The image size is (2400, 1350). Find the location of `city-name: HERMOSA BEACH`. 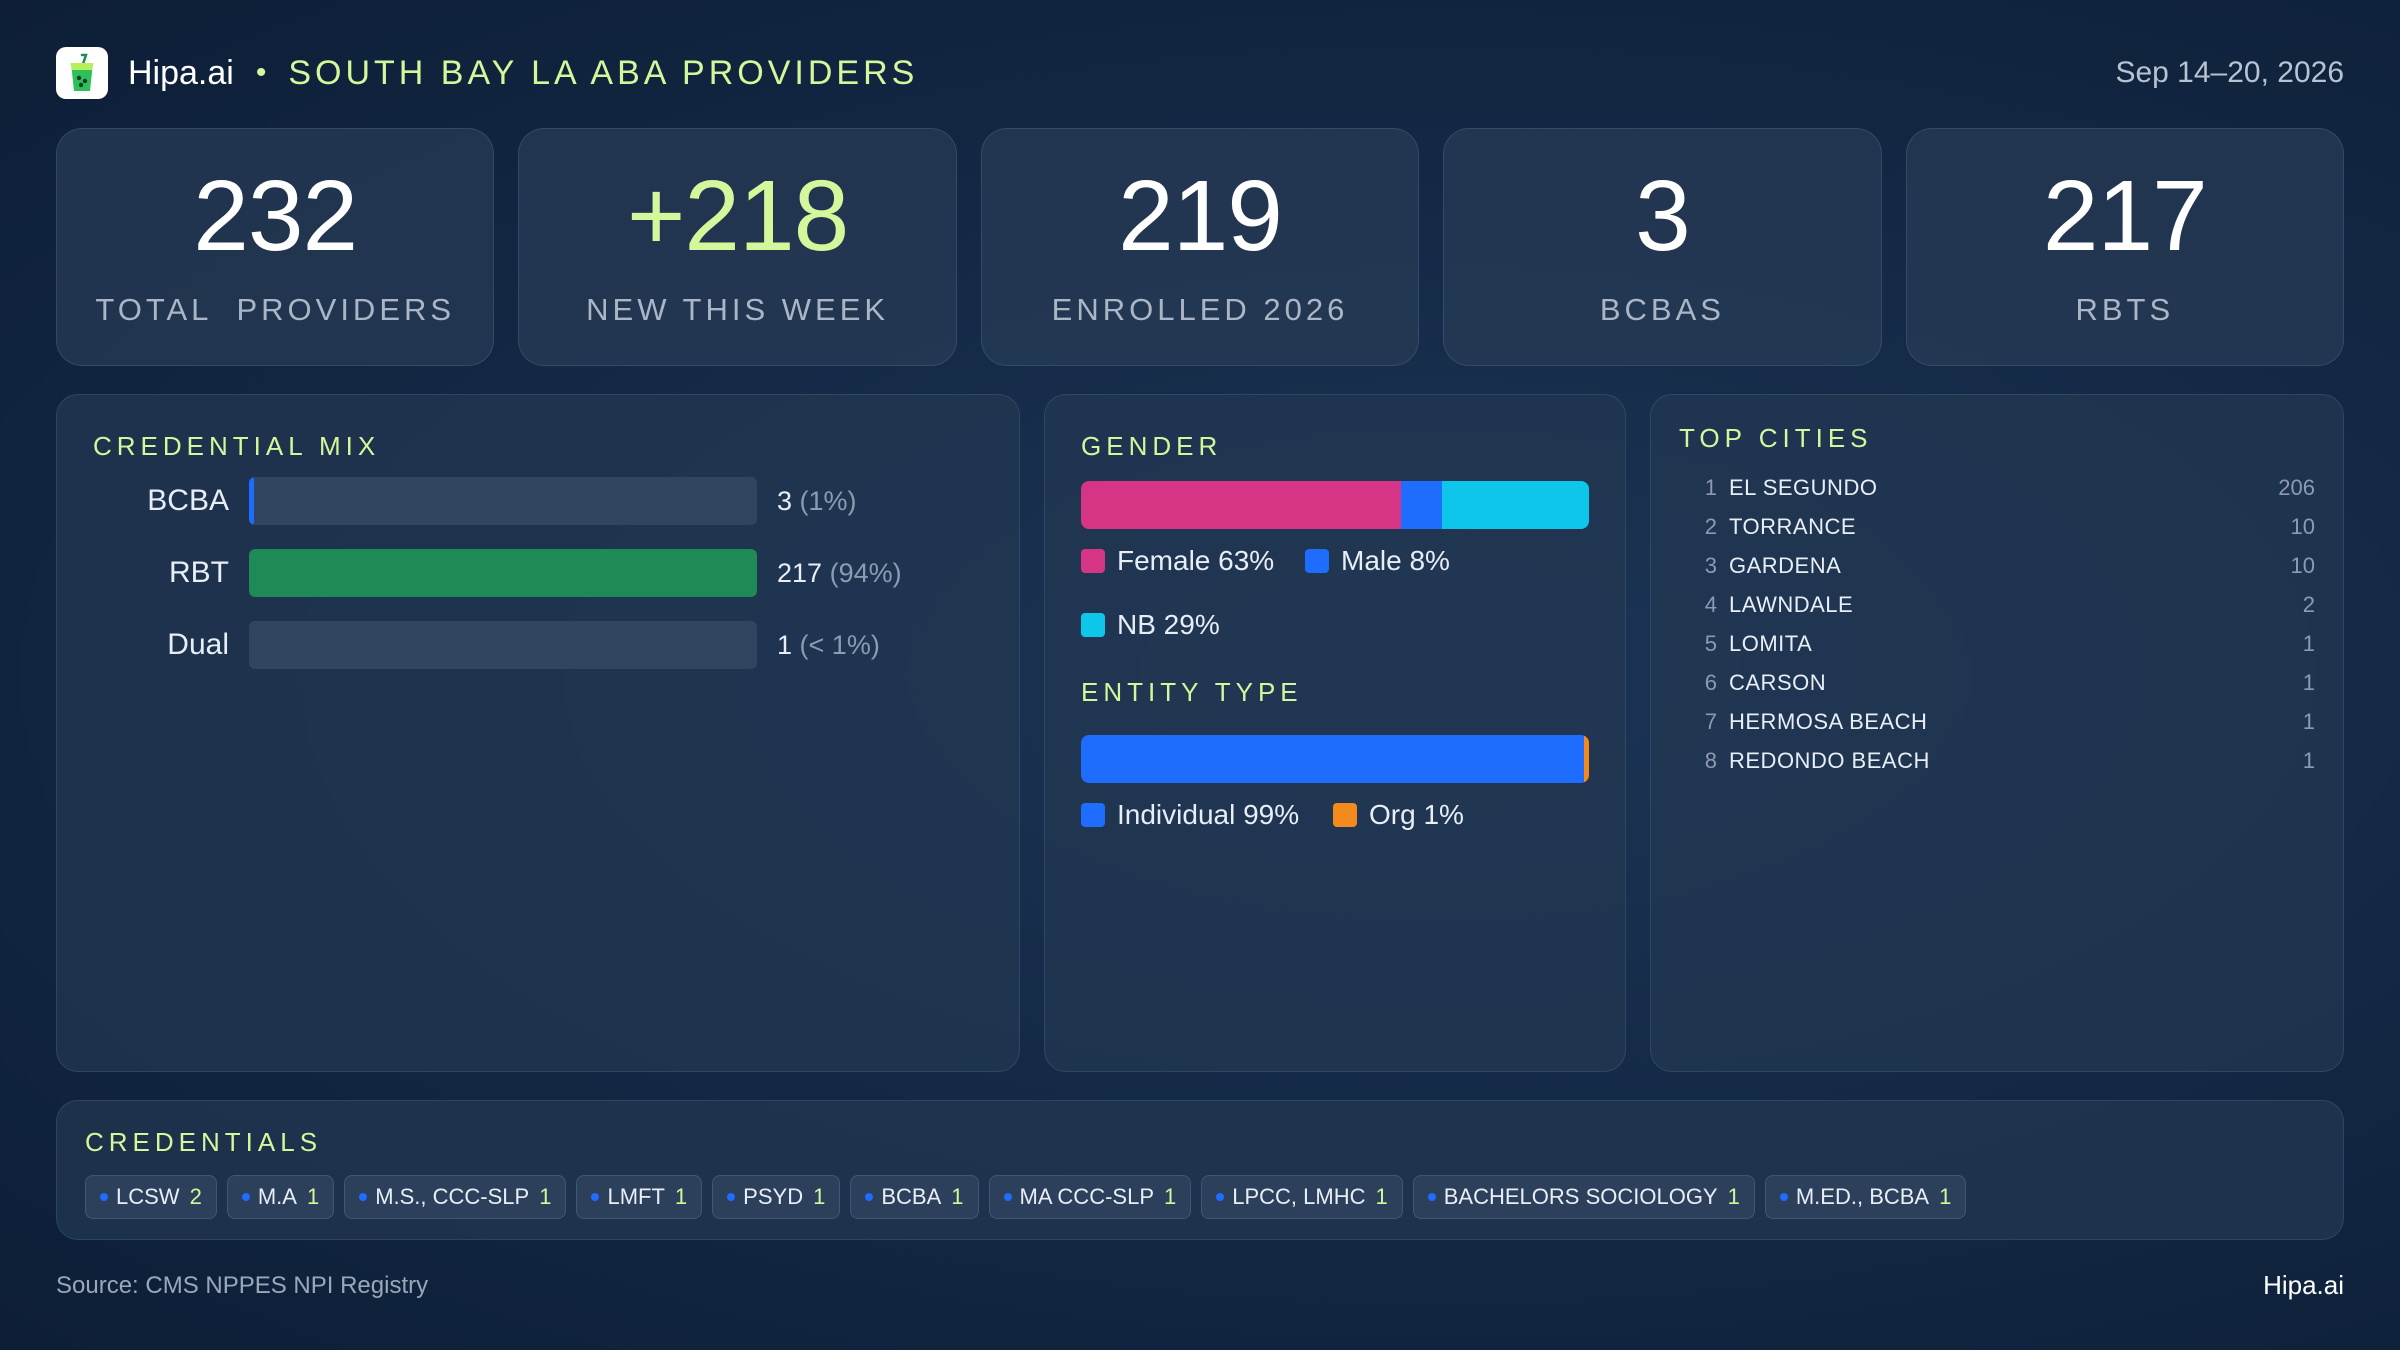

city-name: HERMOSA BEACH is located at coordinates (1828, 721).